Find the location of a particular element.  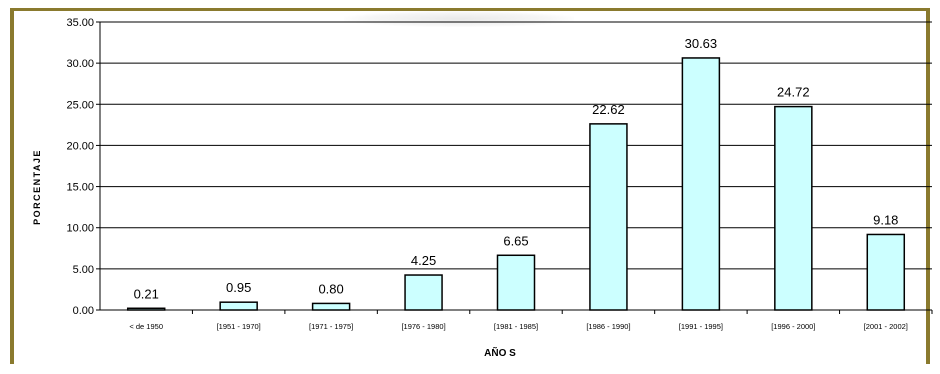

x-tick-label: [1981 - 1985] is located at coordinates (516, 326).